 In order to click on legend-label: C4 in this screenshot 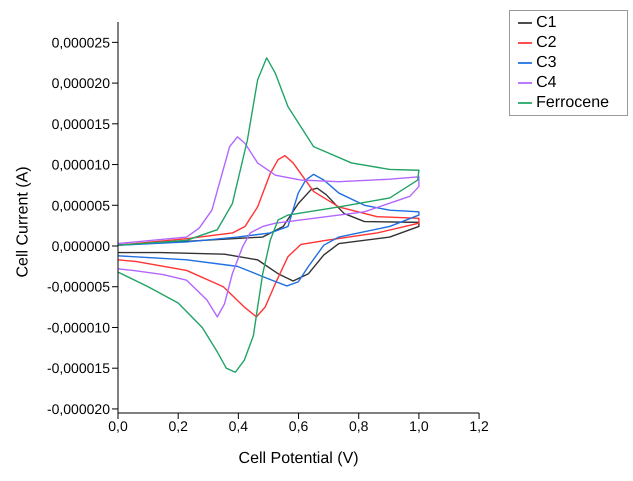, I will do `click(546, 82)`.